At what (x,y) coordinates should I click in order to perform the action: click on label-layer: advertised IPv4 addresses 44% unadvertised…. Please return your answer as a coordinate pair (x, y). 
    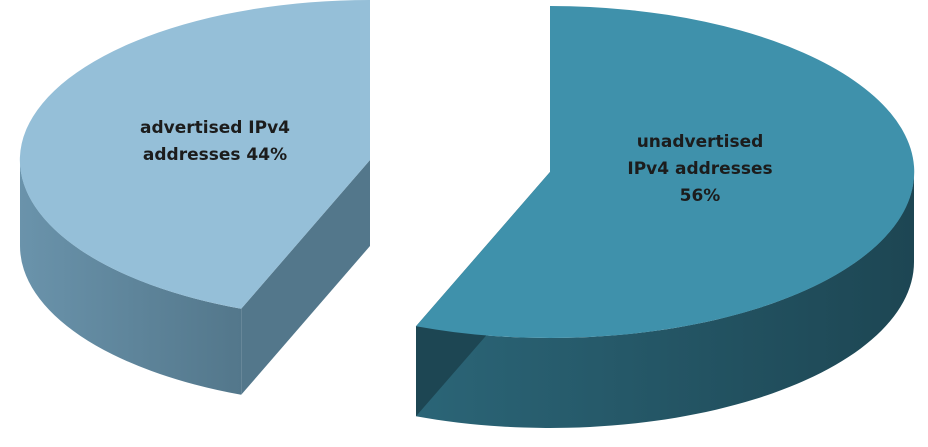
    Looking at the image, I should click on (456, 162).